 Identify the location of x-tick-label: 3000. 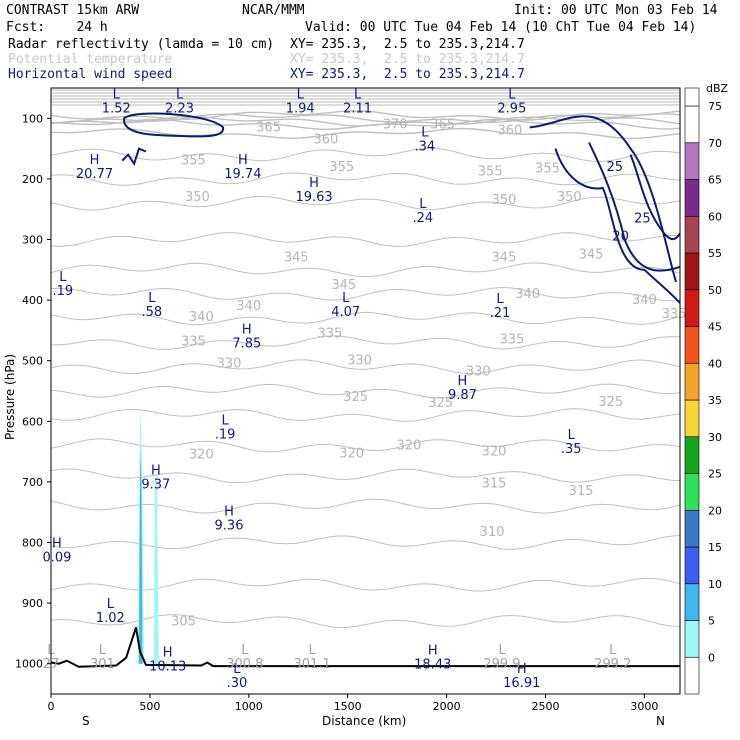
(644, 706).